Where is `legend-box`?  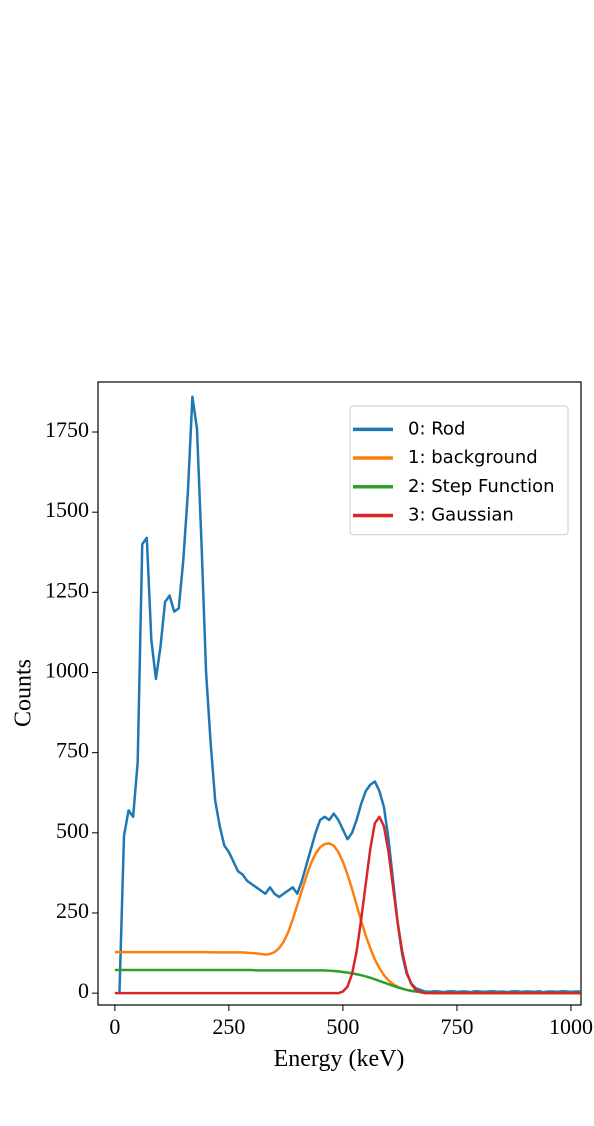
legend-box is located at coordinates (459, 470).